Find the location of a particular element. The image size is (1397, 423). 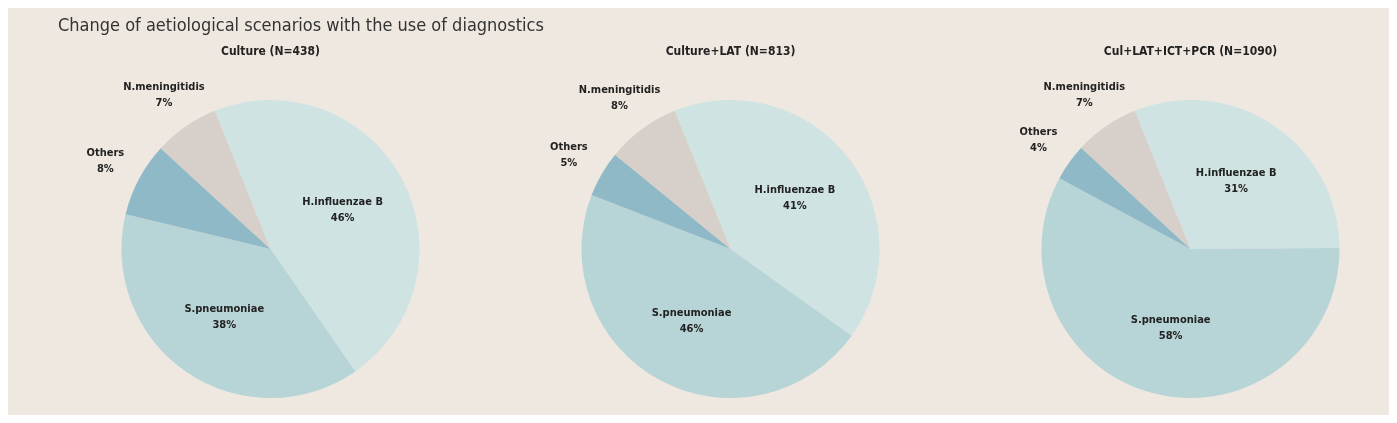

data-label: 58% is located at coordinates (1170, 336).